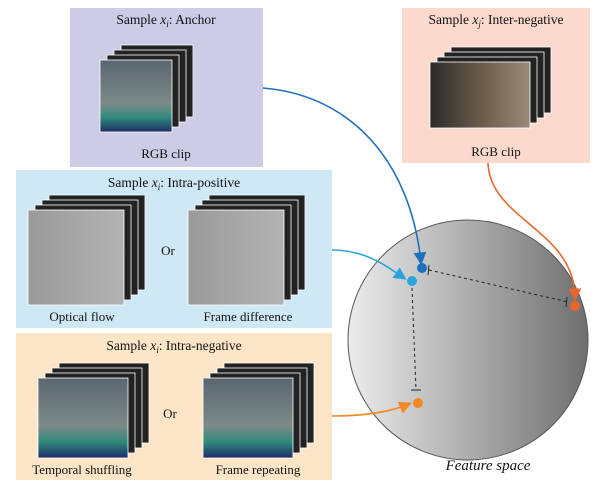  What do you see at coordinates (479, 24) in the screenshot?
I see `title-part: j` at bounding box center [479, 24].